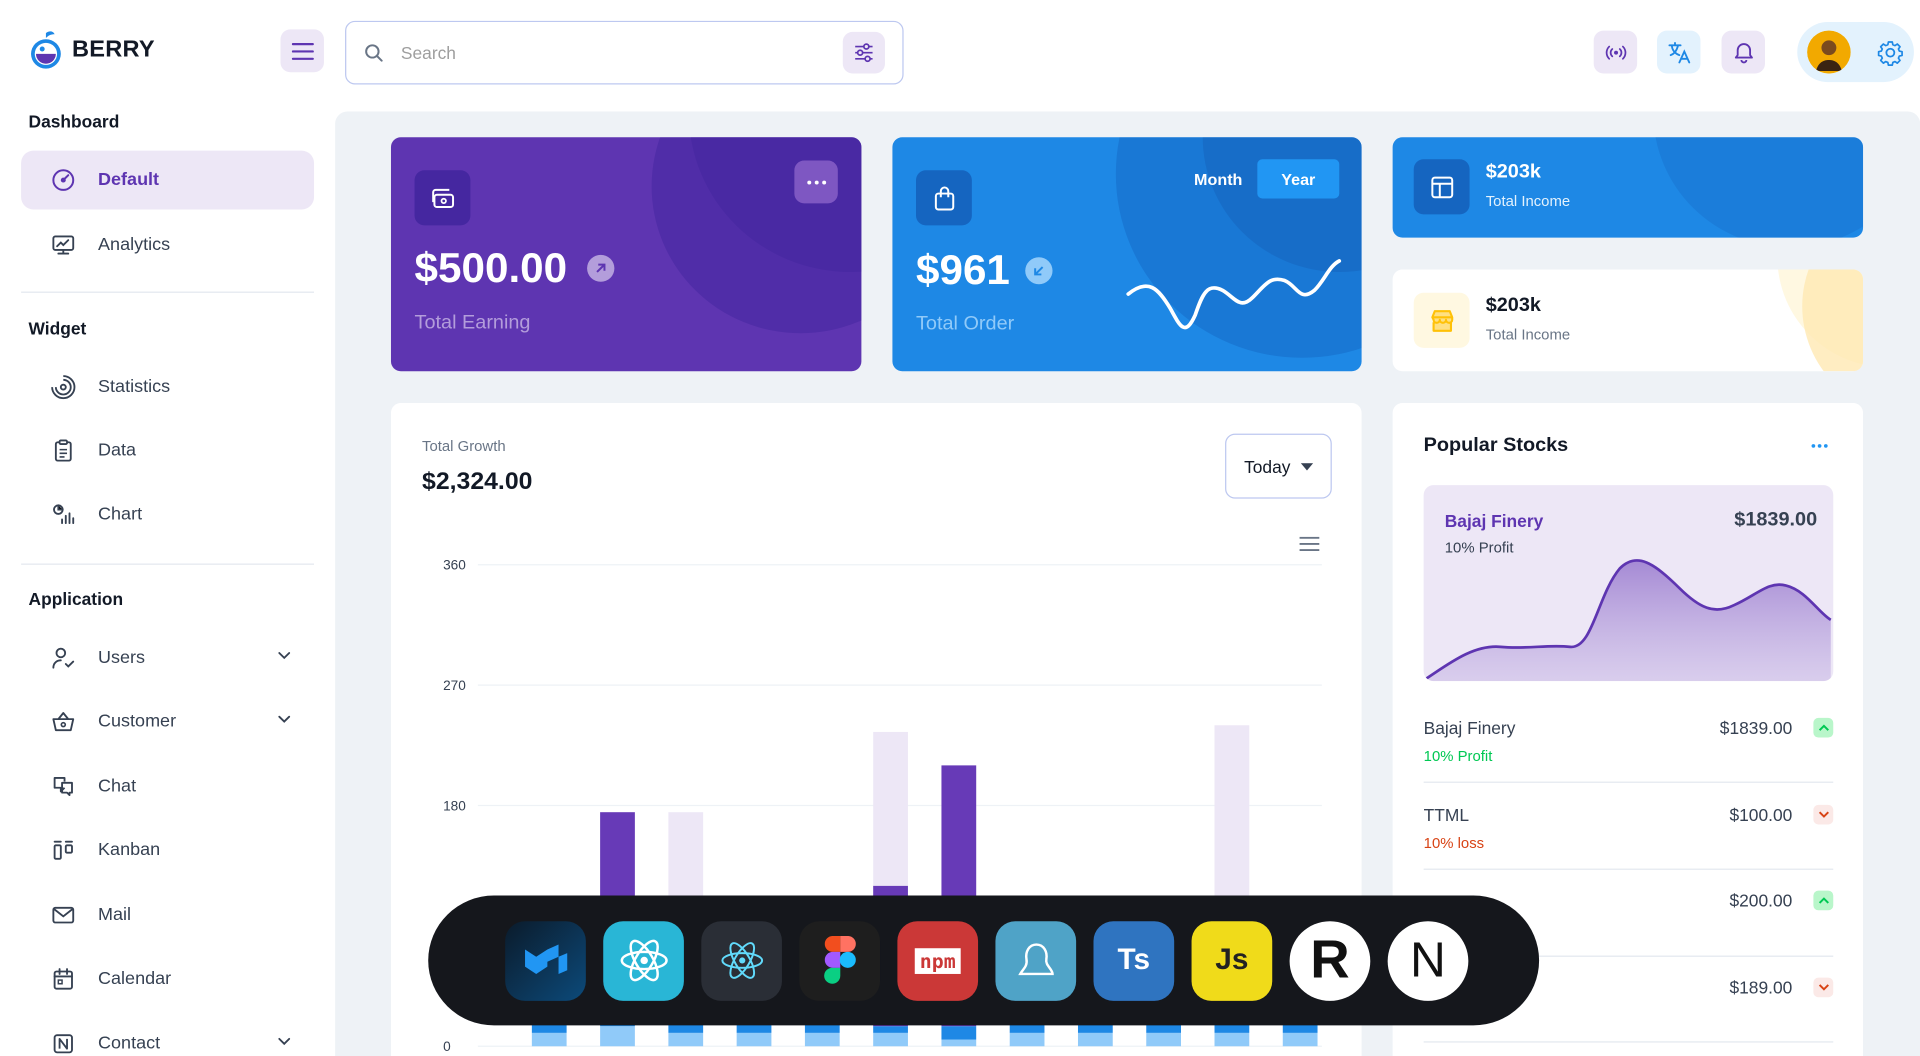  What do you see at coordinates (491, 268) in the screenshot?
I see `earning-amount: $500.00` at bounding box center [491, 268].